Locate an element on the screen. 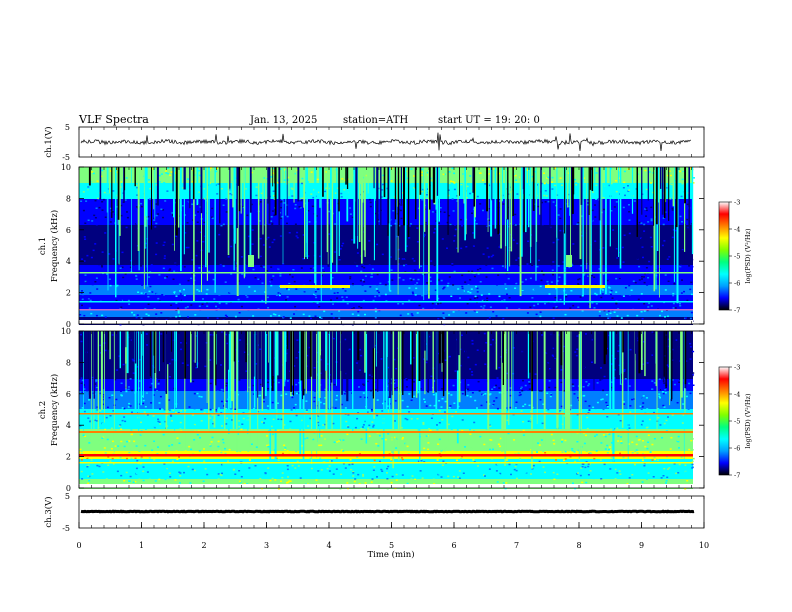 The width and height of the screenshot is (792, 612). time-axis-label: Time (min) is located at coordinates (390, 554).